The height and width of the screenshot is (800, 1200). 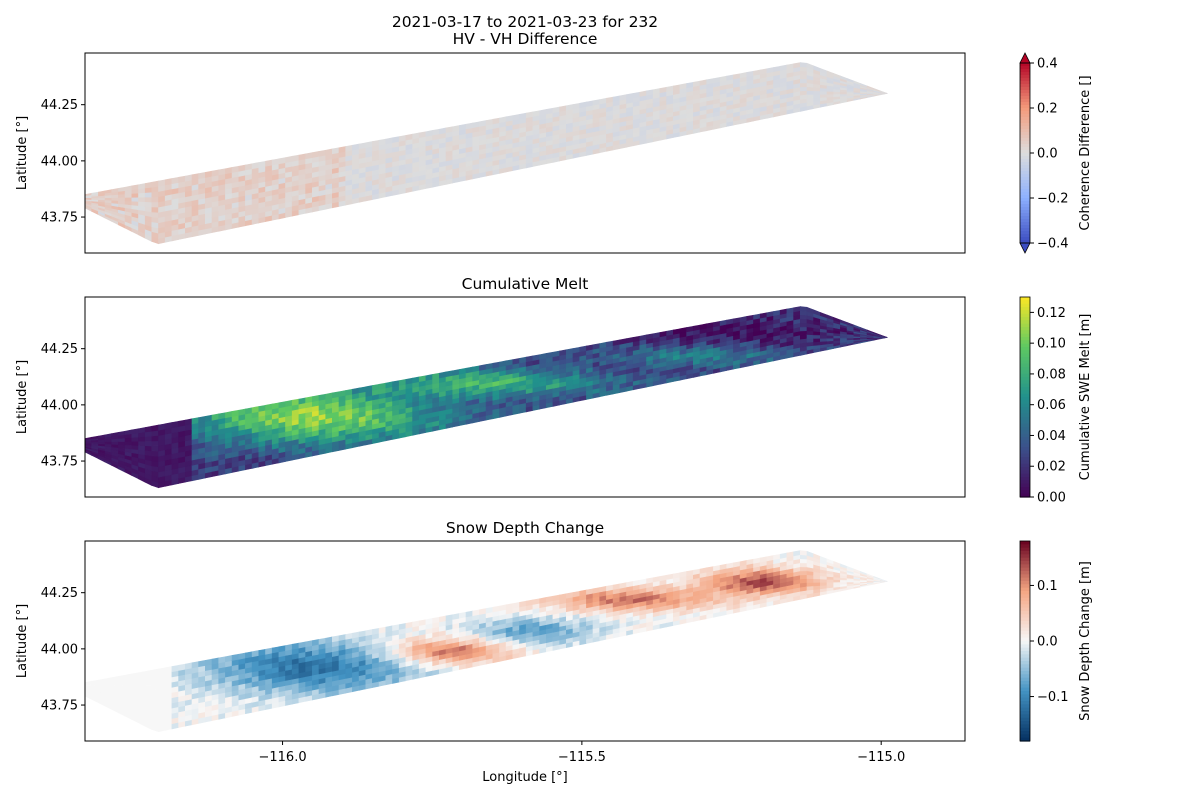 I want to click on colorbar-tick-label: 0.08, so click(x=1051, y=374).